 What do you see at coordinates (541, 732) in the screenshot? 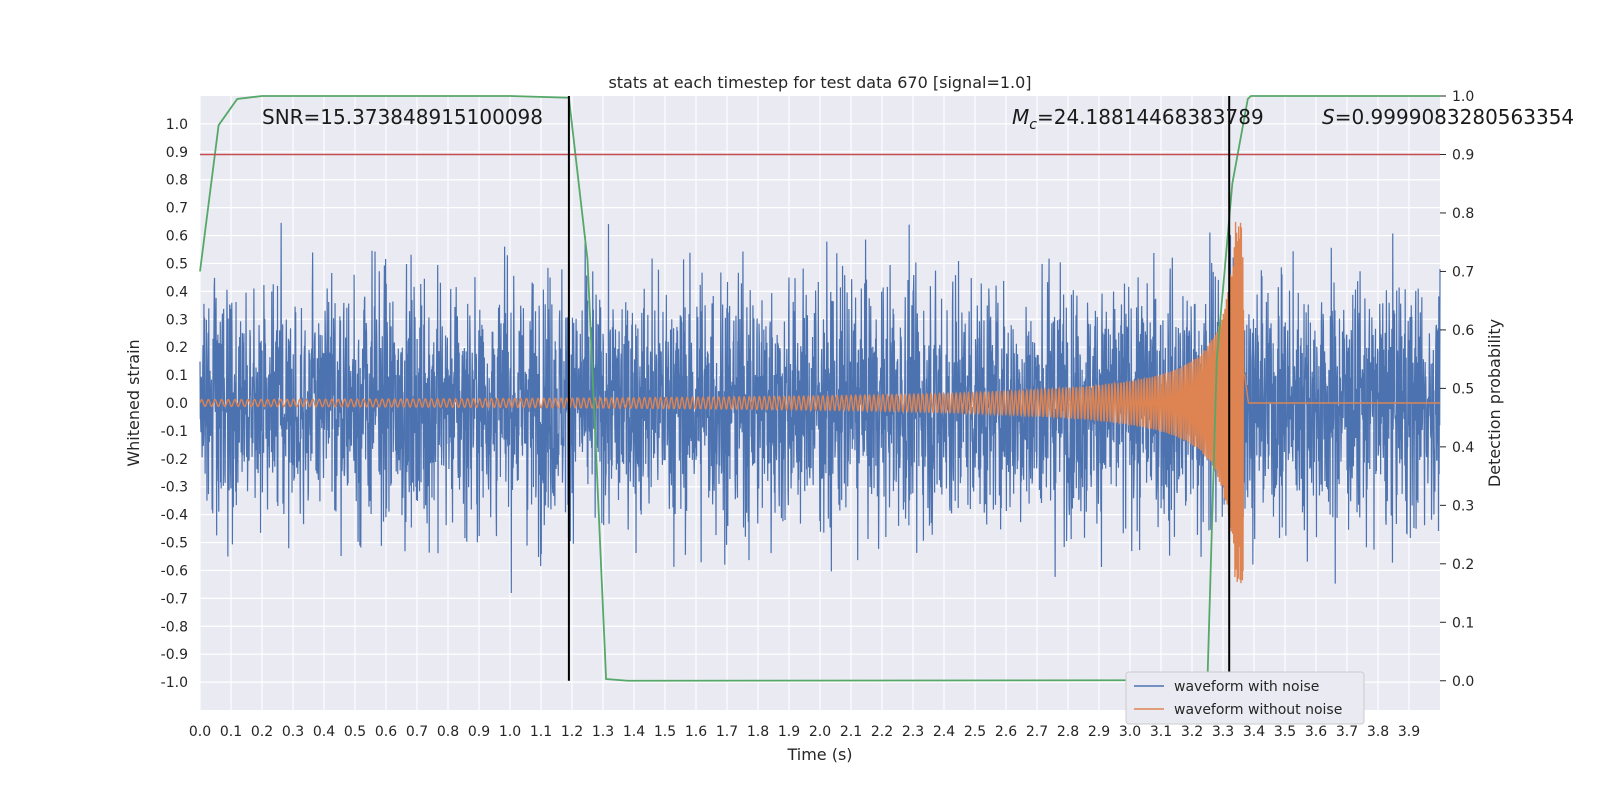
I see `x-tick-label: 1.1` at bounding box center [541, 732].